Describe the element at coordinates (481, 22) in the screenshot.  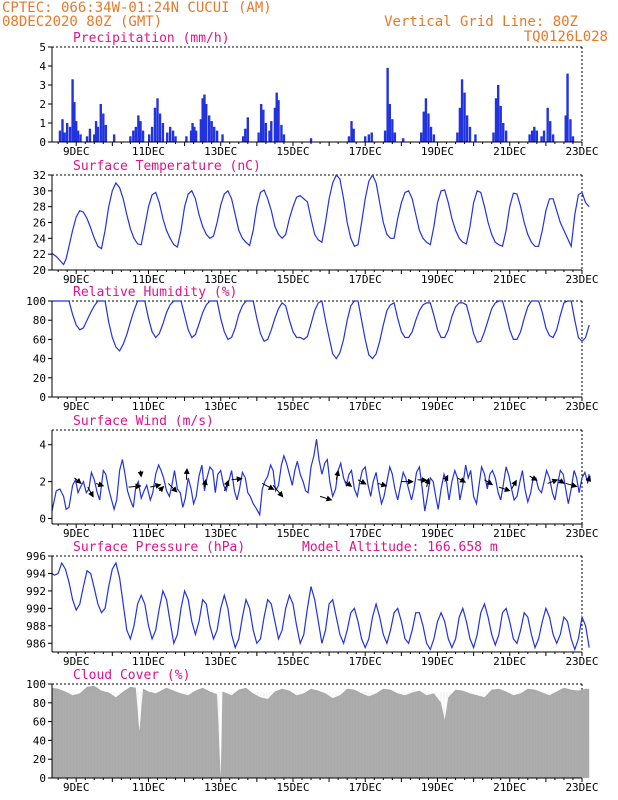
I see `header-grid-line: Vertical Grid Line: 80Z` at that location.